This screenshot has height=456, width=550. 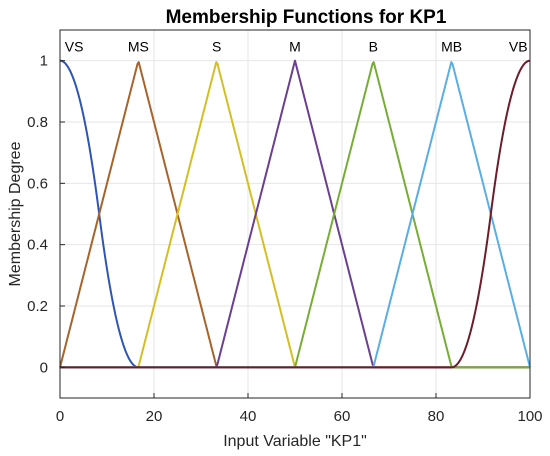 What do you see at coordinates (37, 245) in the screenshot?
I see `y-tick-label: 0.4` at bounding box center [37, 245].